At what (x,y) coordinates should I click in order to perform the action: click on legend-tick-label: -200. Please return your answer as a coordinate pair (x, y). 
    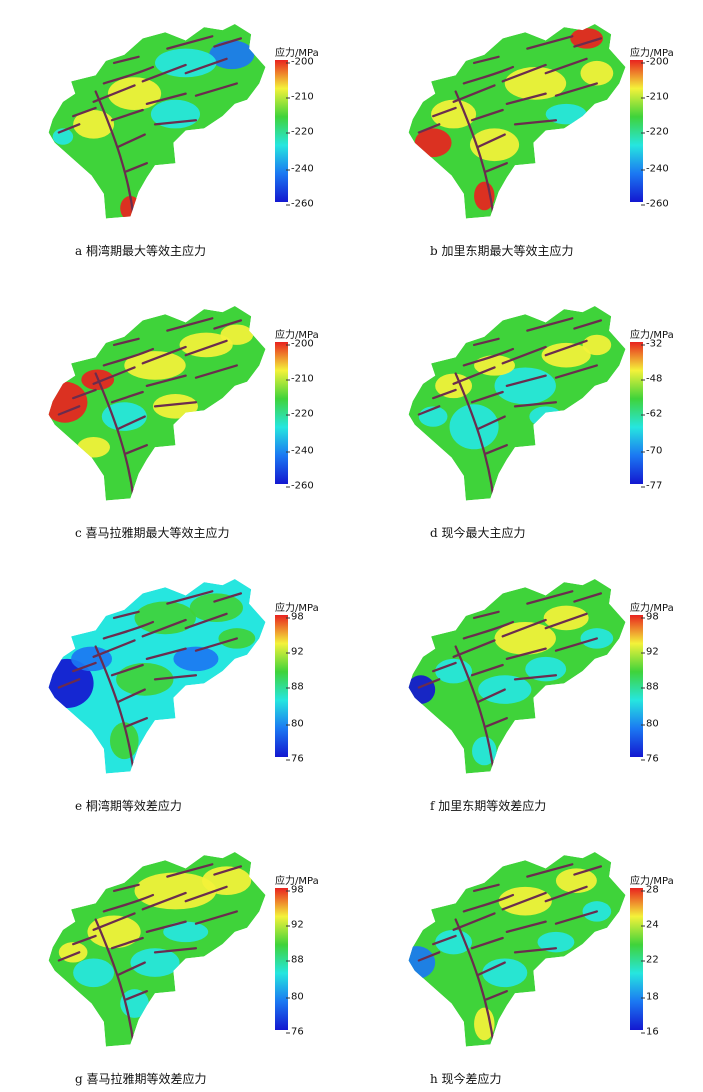
    Looking at the image, I should click on (300, 62).